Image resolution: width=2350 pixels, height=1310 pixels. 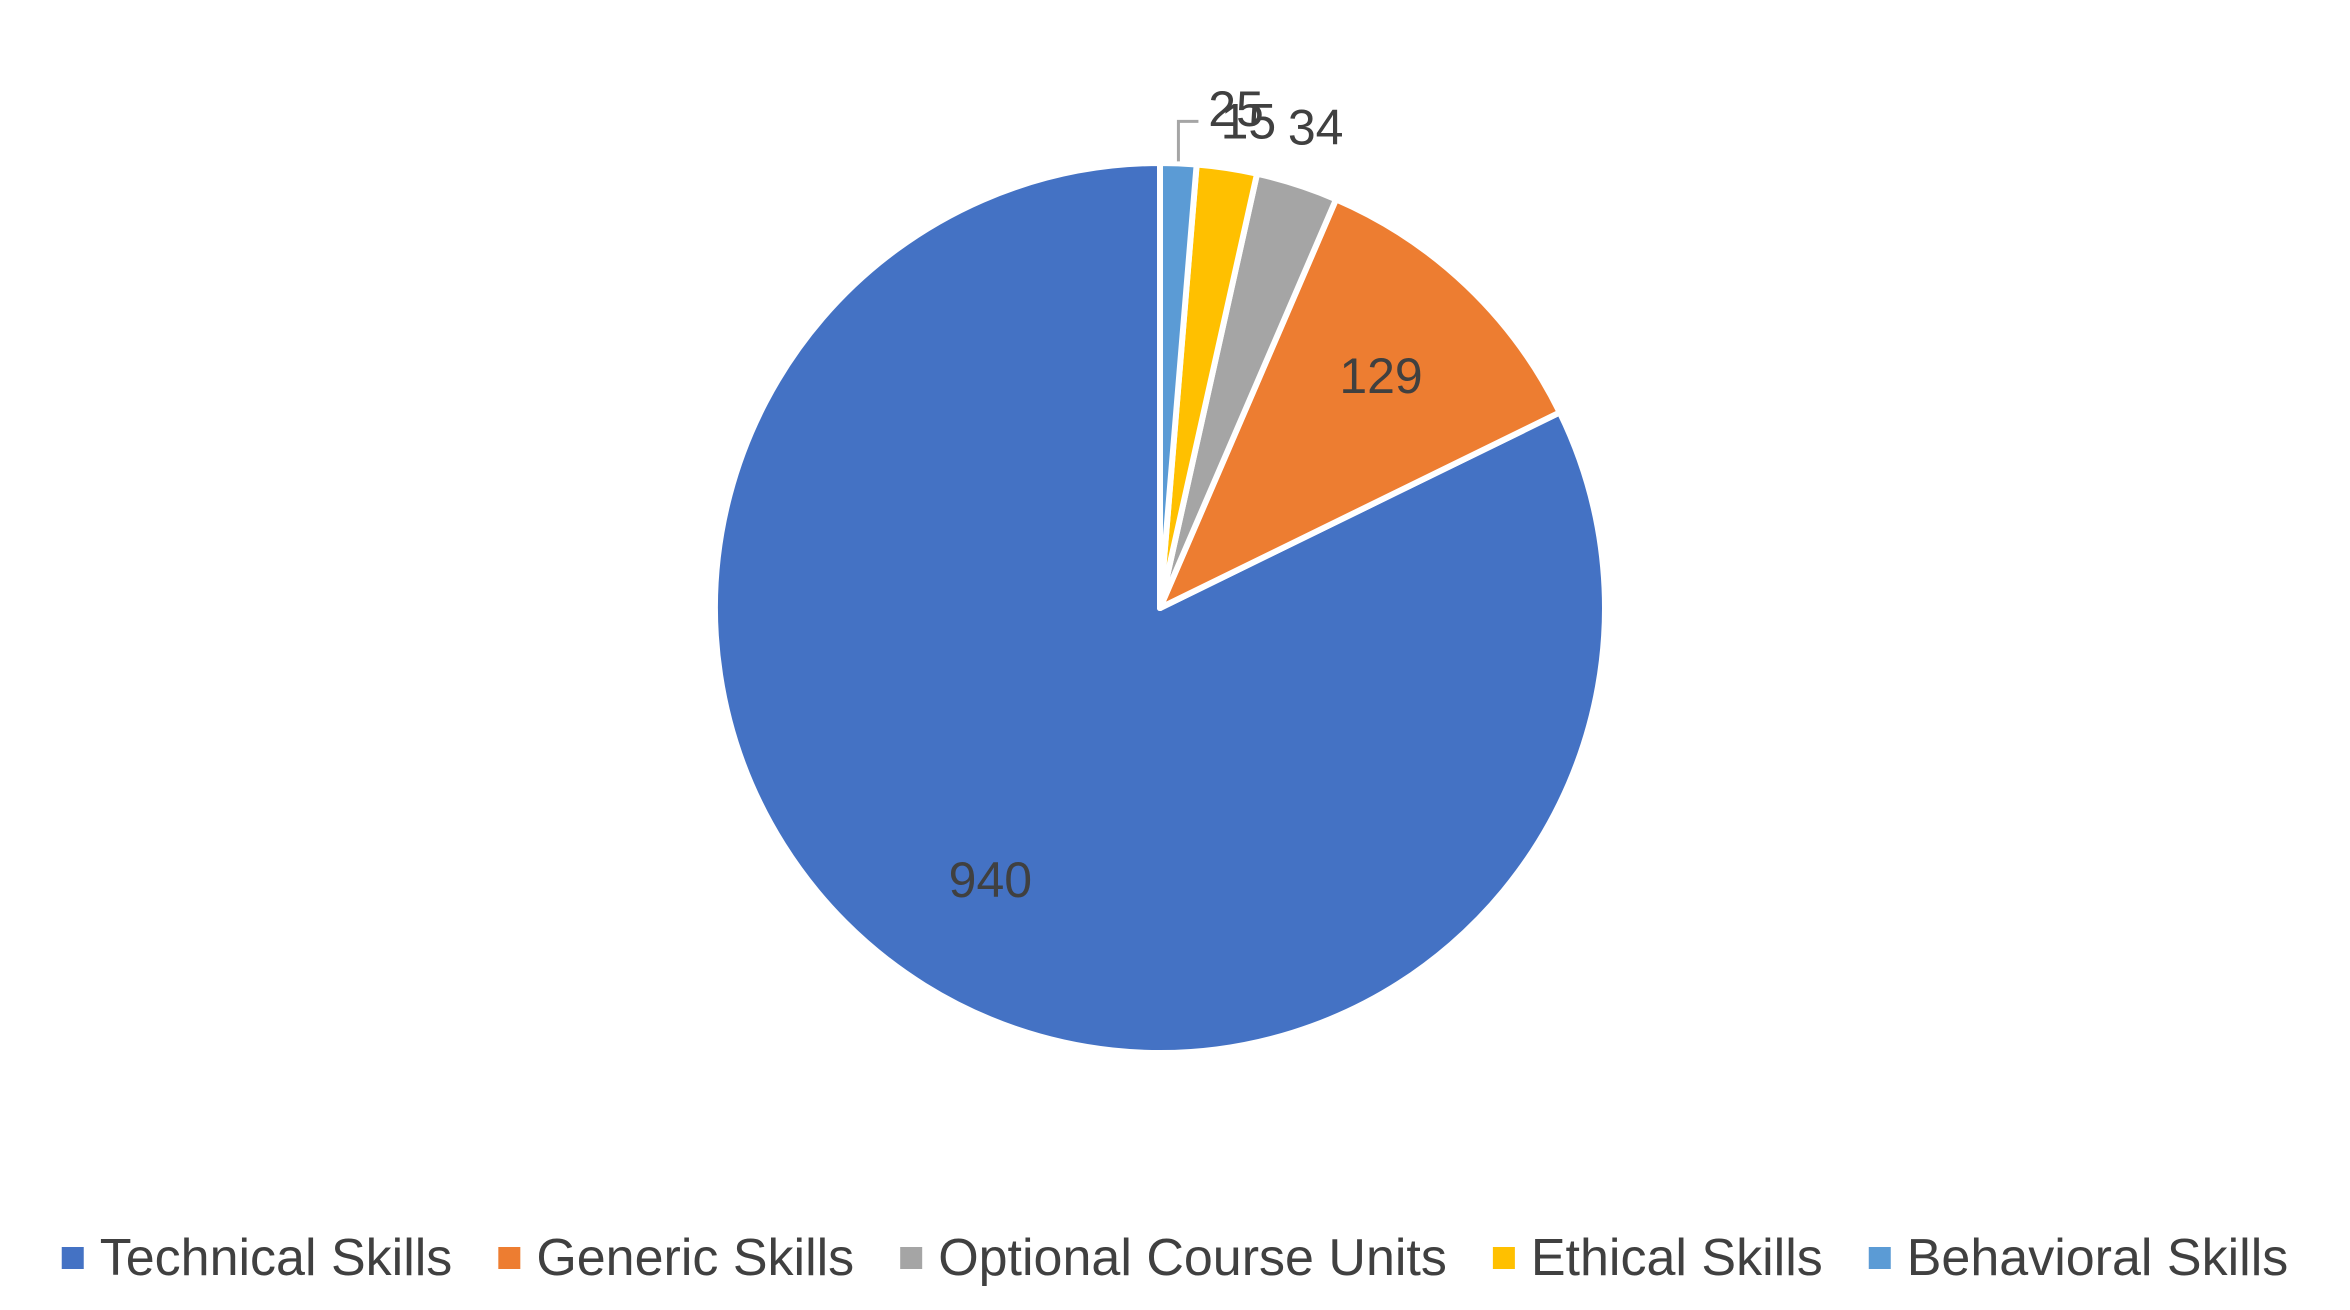 What do you see at coordinates (695, 1258) in the screenshot?
I see `legend-label-generic-skills: Generic Skills` at bounding box center [695, 1258].